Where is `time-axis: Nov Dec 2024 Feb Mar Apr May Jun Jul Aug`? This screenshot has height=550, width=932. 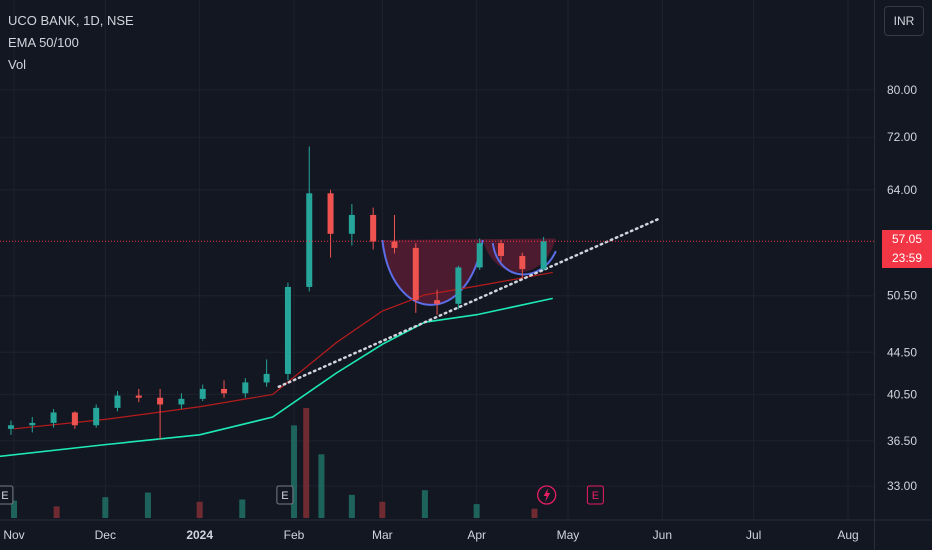 time-axis: Nov Dec 2024 Feb Mar Apr May Jun Jul Aug is located at coordinates (466, 530).